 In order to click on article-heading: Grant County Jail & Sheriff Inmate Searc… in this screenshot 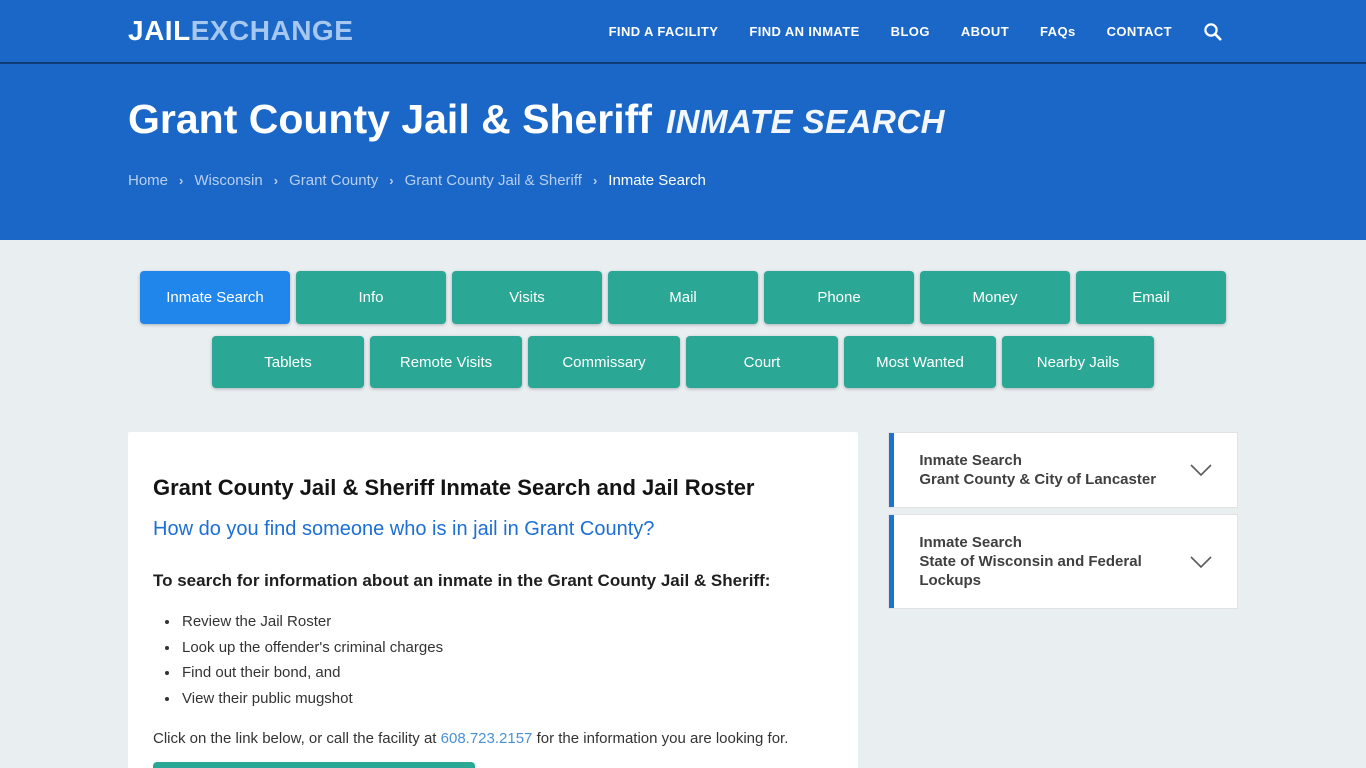, I will do `click(454, 487)`.